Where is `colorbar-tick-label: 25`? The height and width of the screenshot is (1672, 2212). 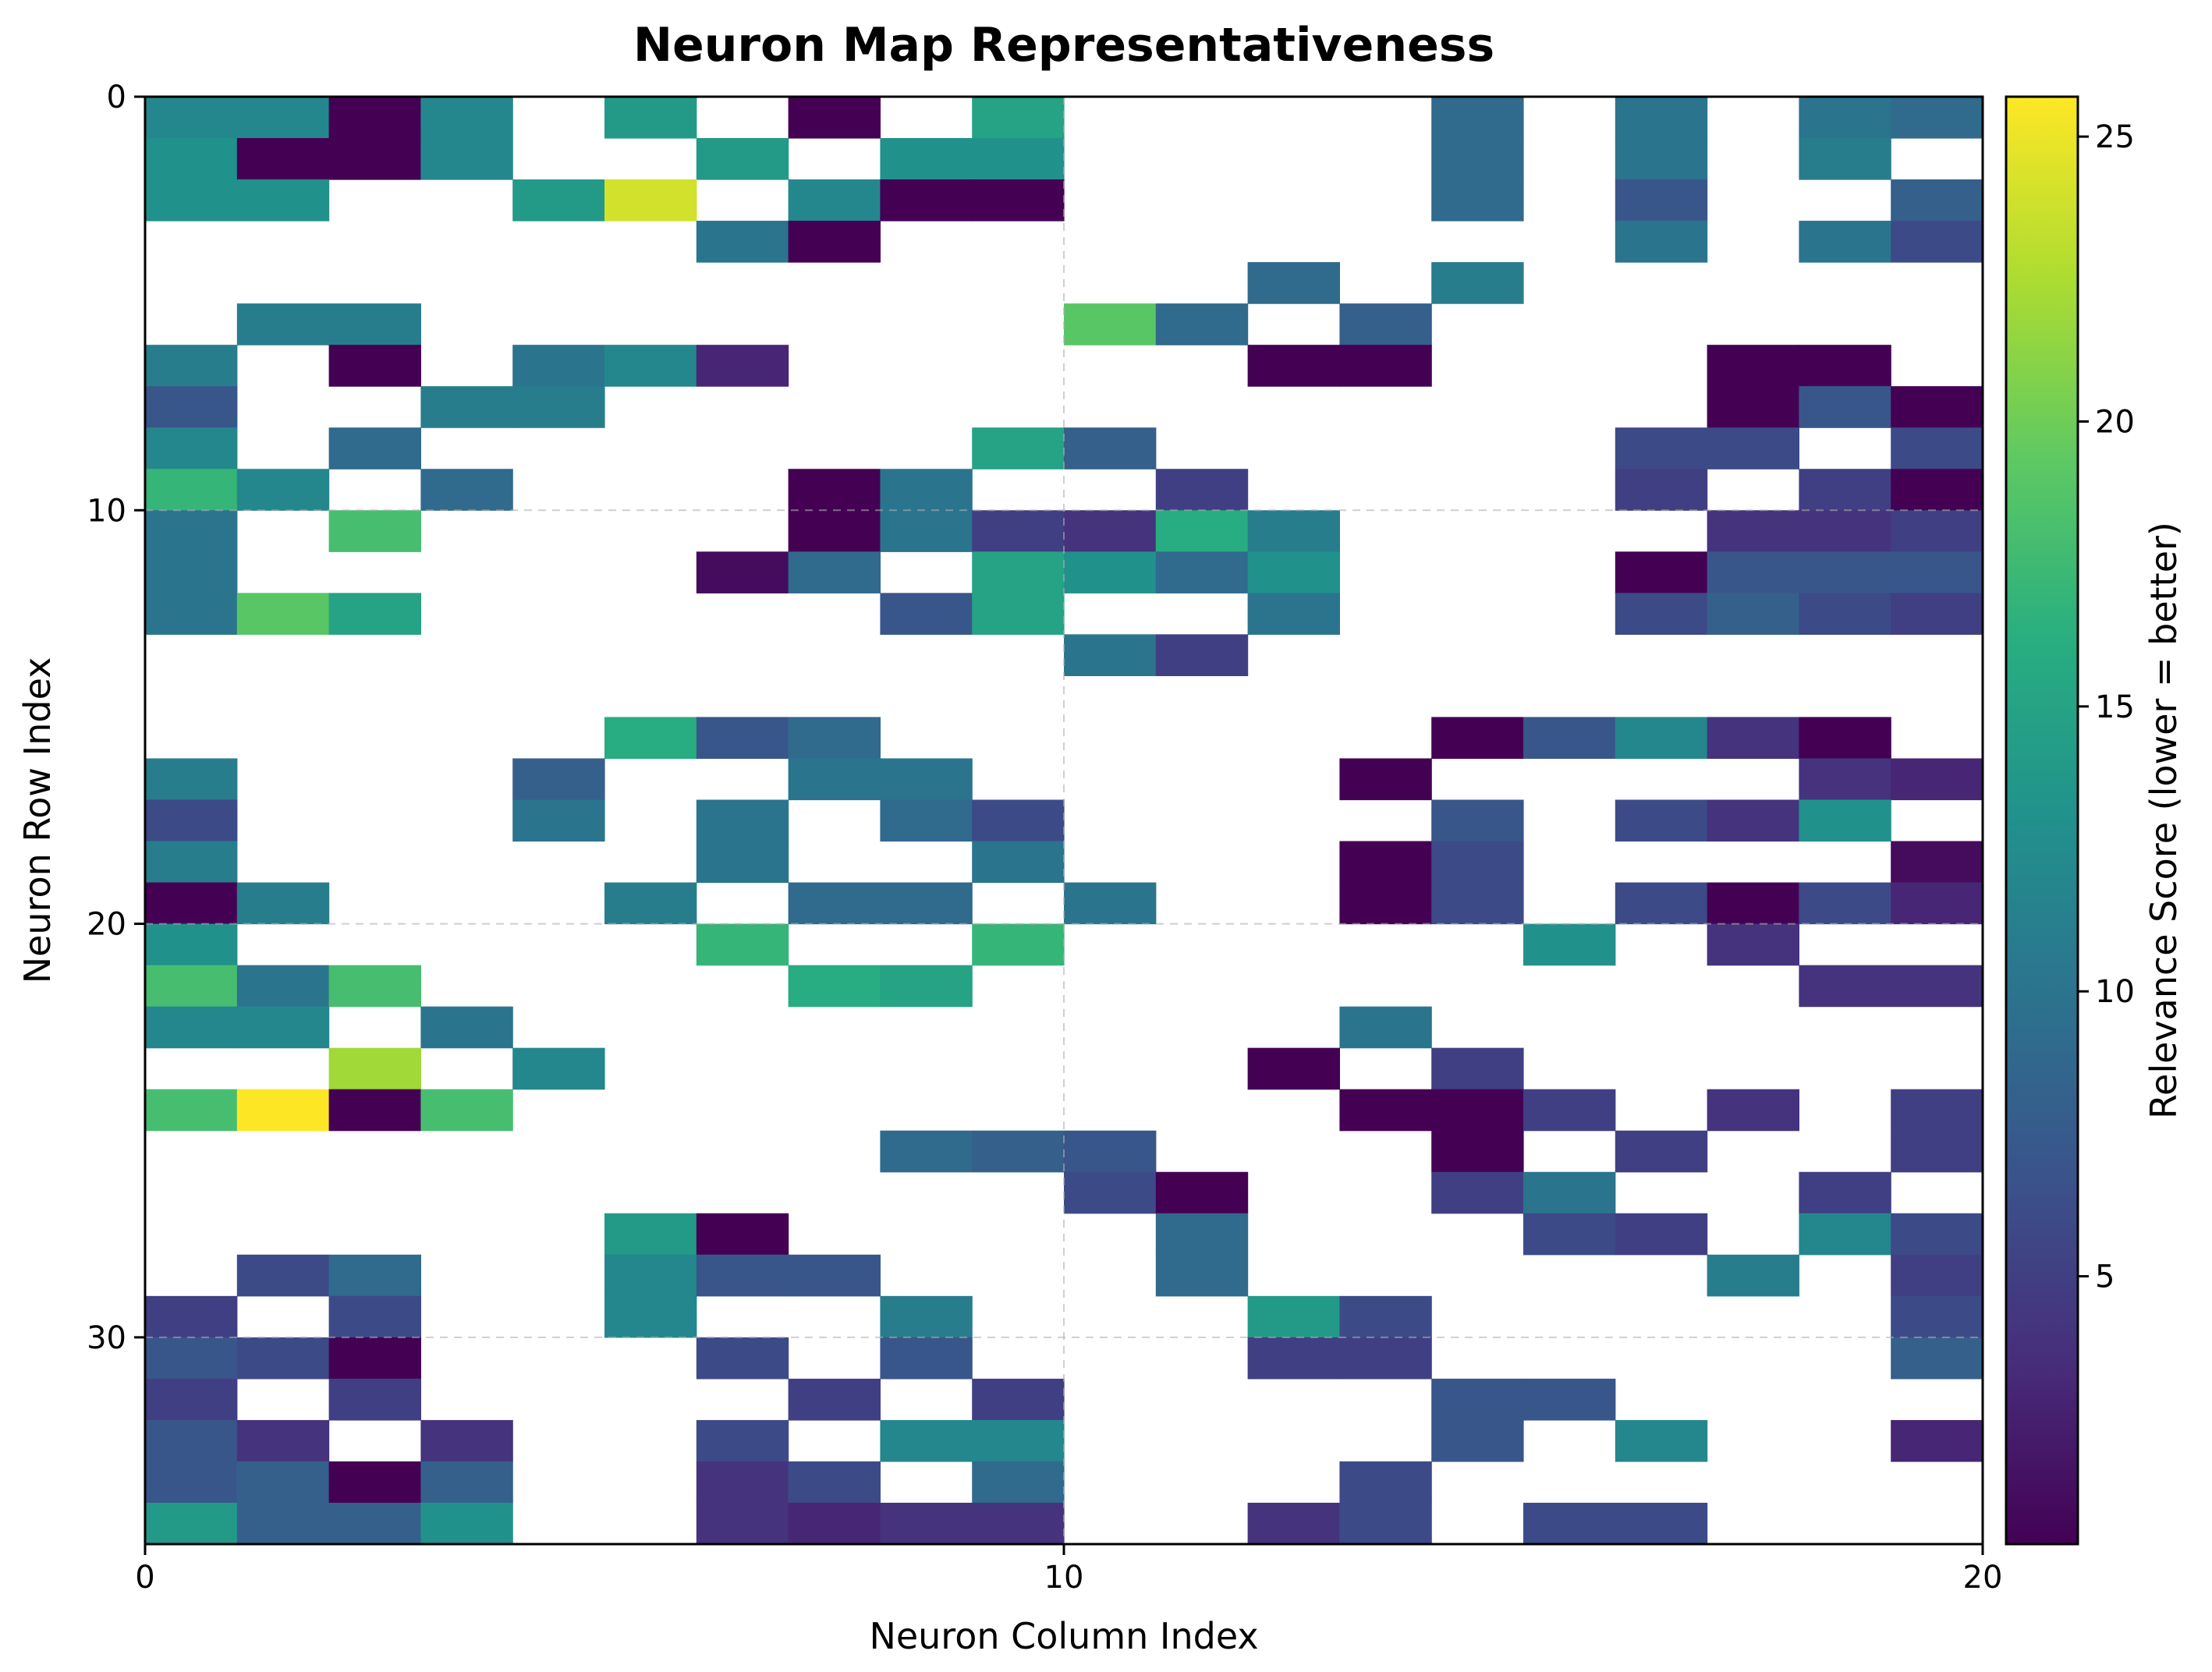
colorbar-tick-label: 25 is located at coordinates (2115, 137).